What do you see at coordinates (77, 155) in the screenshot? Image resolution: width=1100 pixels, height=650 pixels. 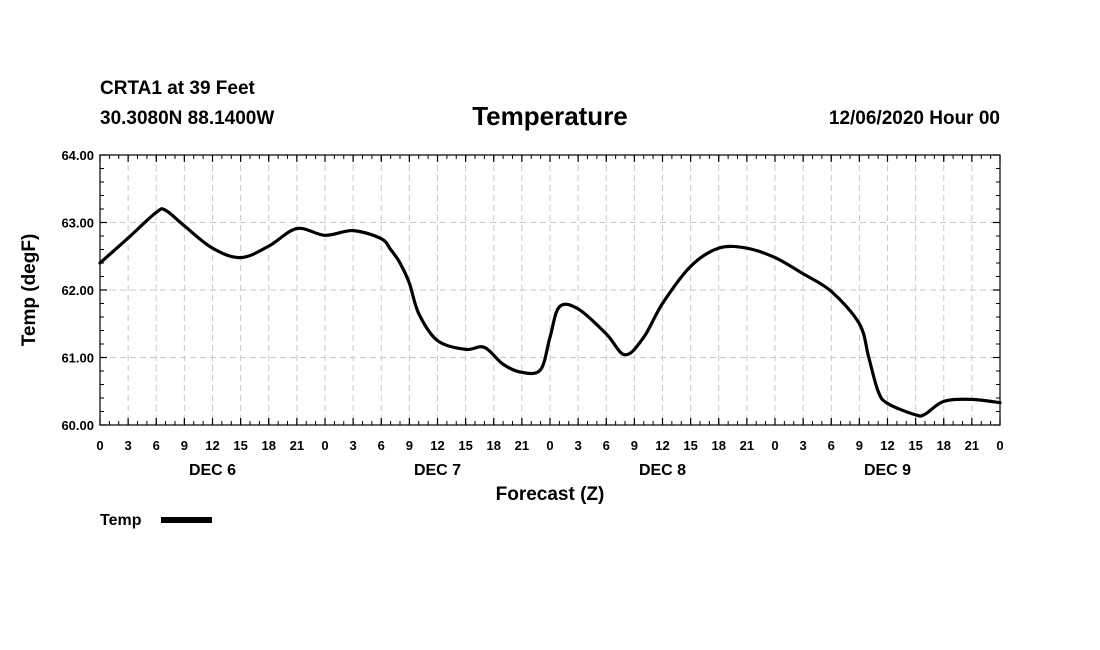 I see `y-tick-label: 64.00` at bounding box center [77, 155].